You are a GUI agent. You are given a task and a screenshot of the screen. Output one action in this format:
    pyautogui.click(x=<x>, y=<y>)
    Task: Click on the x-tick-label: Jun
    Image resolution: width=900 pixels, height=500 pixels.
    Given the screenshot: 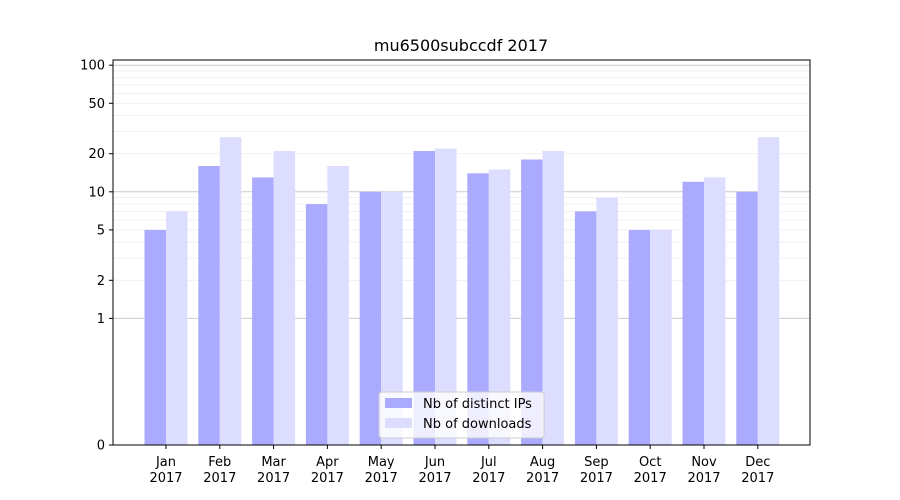 What is the action you would take?
    pyautogui.click(x=434, y=462)
    